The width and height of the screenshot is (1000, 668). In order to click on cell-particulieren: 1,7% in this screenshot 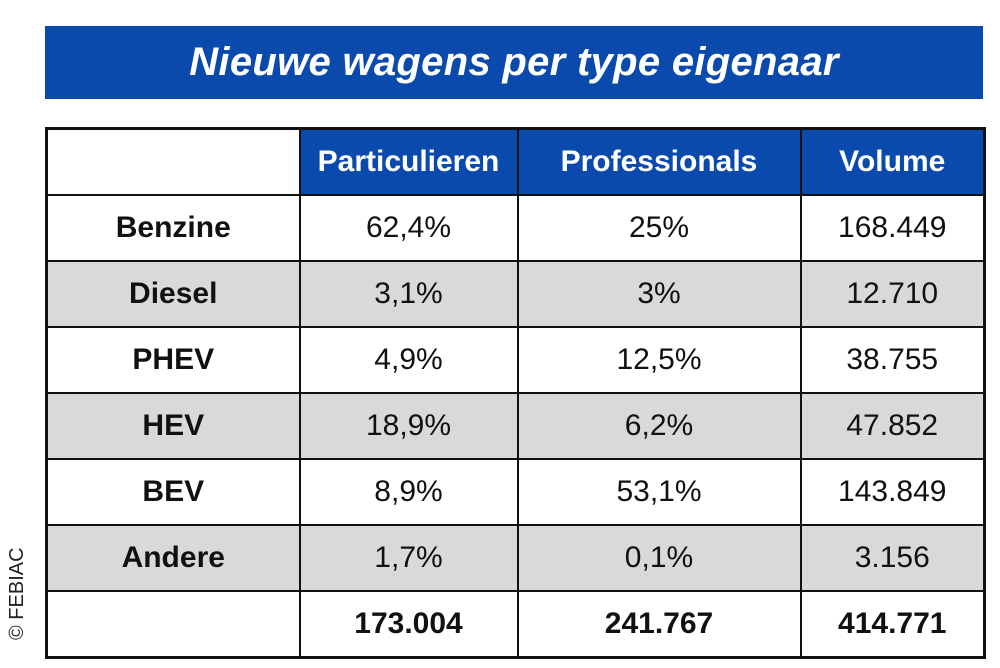, I will do `click(408, 558)`.